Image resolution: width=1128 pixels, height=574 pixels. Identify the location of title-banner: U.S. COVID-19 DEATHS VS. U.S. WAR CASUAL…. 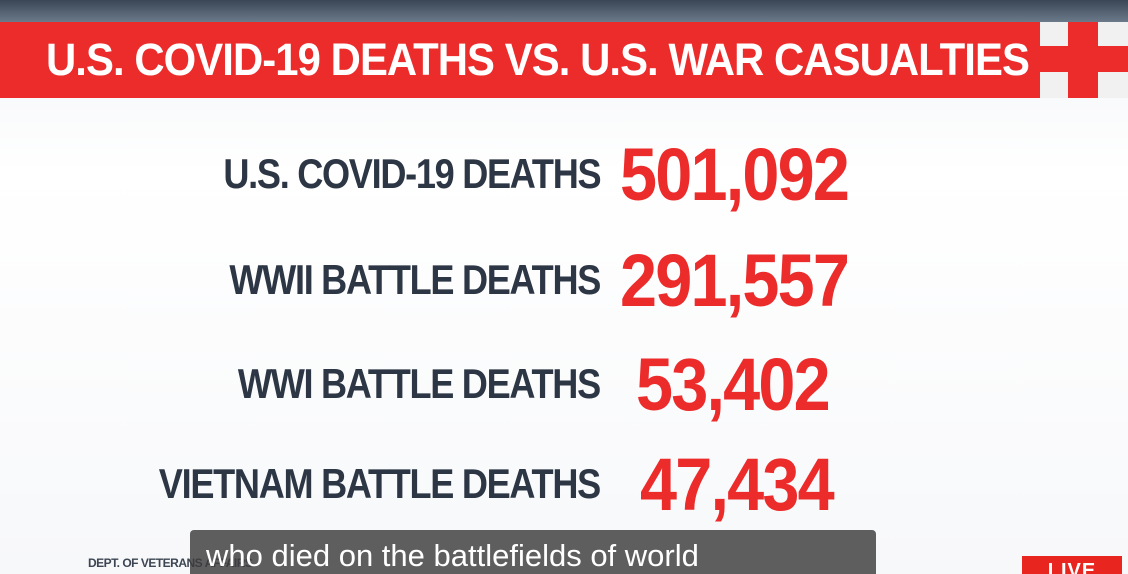
(520, 60).